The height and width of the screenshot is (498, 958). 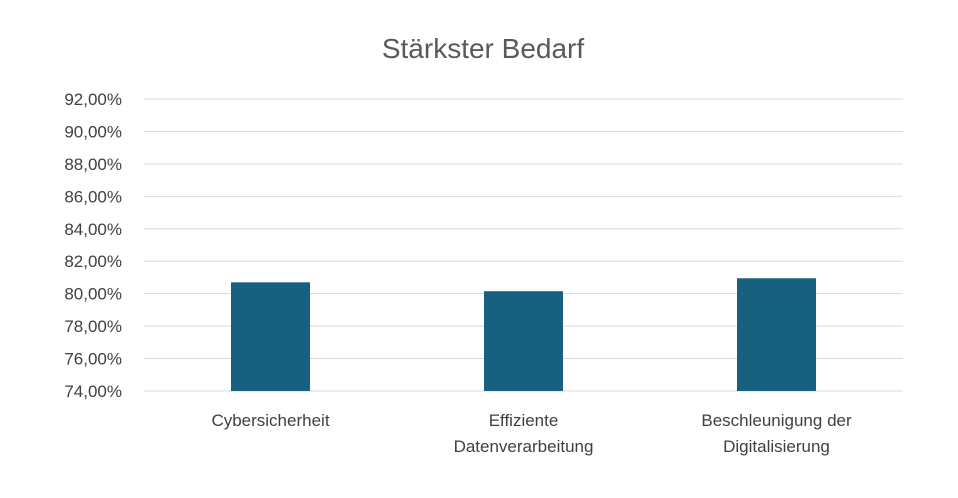 What do you see at coordinates (93, 131) in the screenshot?
I see `y-tick-label: 90,00%` at bounding box center [93, 131].